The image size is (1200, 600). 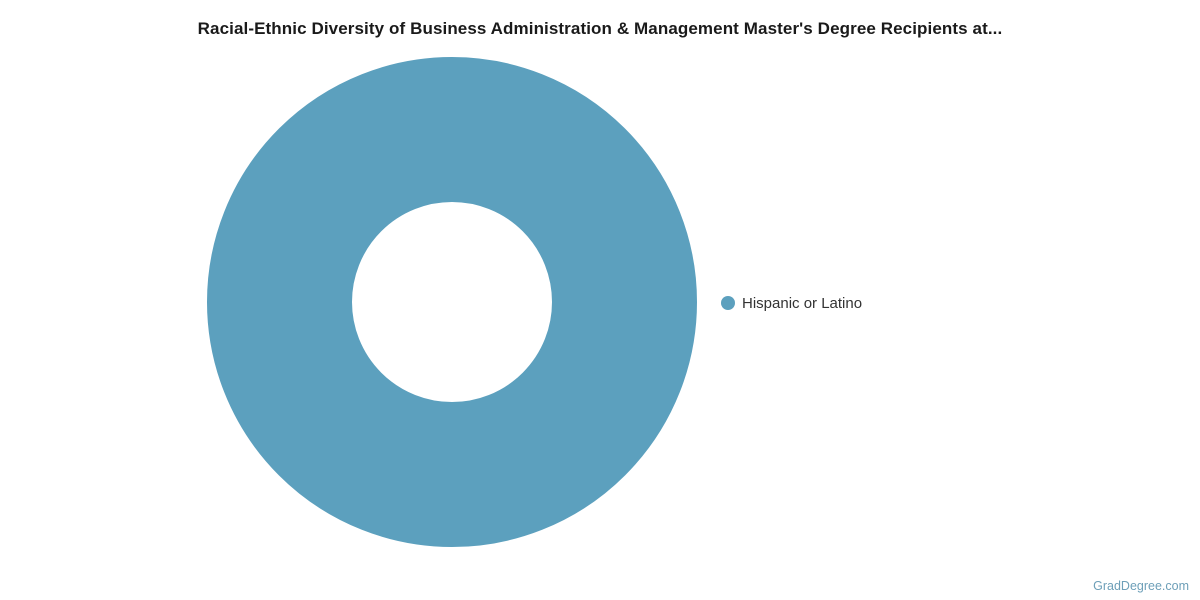 What do you see at coordinates (728, 303) in the screenshot?
I see `legend-marker-icon` at bounding box center [728, 303].